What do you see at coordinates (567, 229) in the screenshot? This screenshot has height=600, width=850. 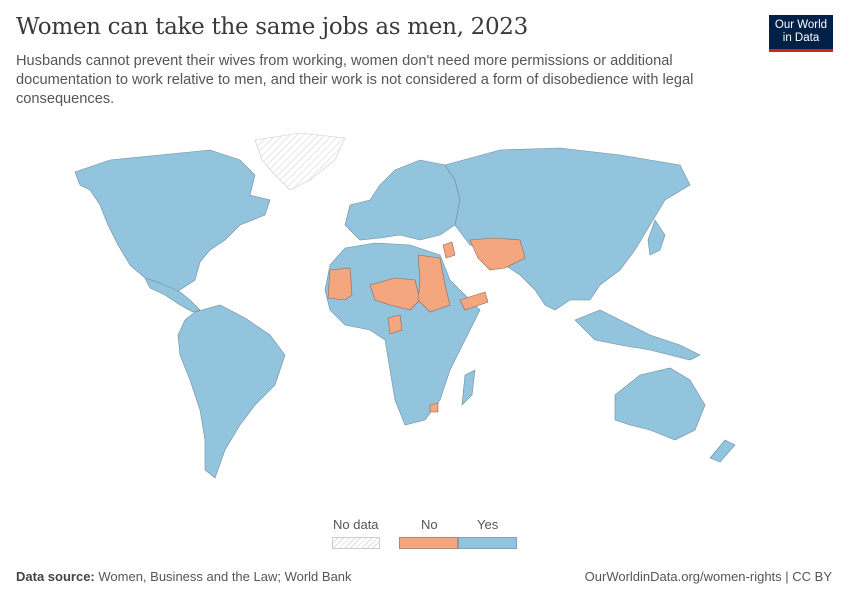 I see `region-asia` at bounding box center [567, 229].